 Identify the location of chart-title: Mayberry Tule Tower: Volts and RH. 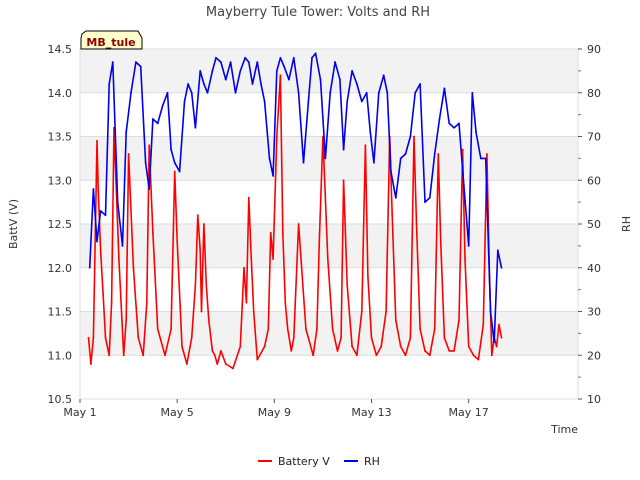
(318, 12).